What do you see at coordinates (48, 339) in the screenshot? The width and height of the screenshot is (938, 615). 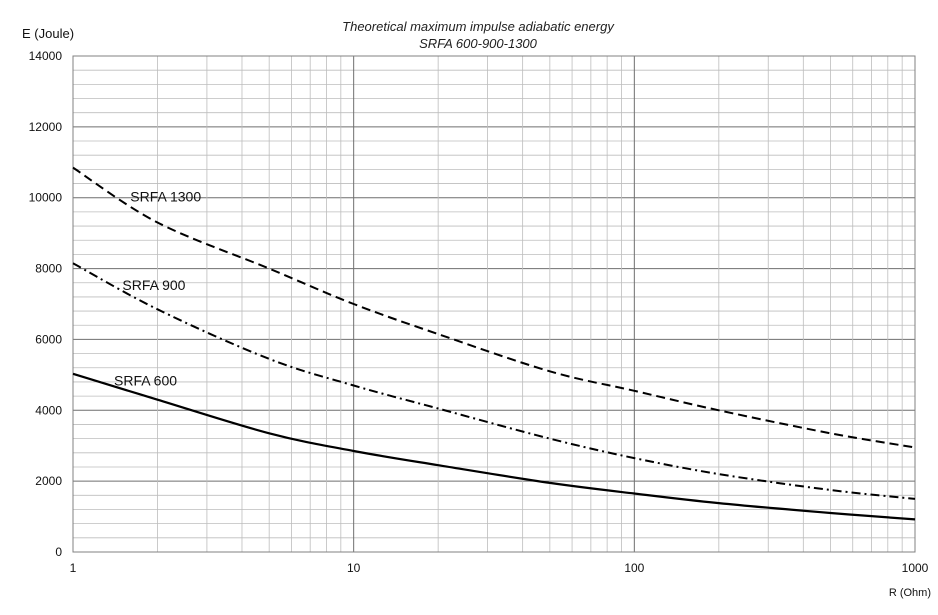 I see `y-tick-label: 6000` at bounding box center [48, 339].